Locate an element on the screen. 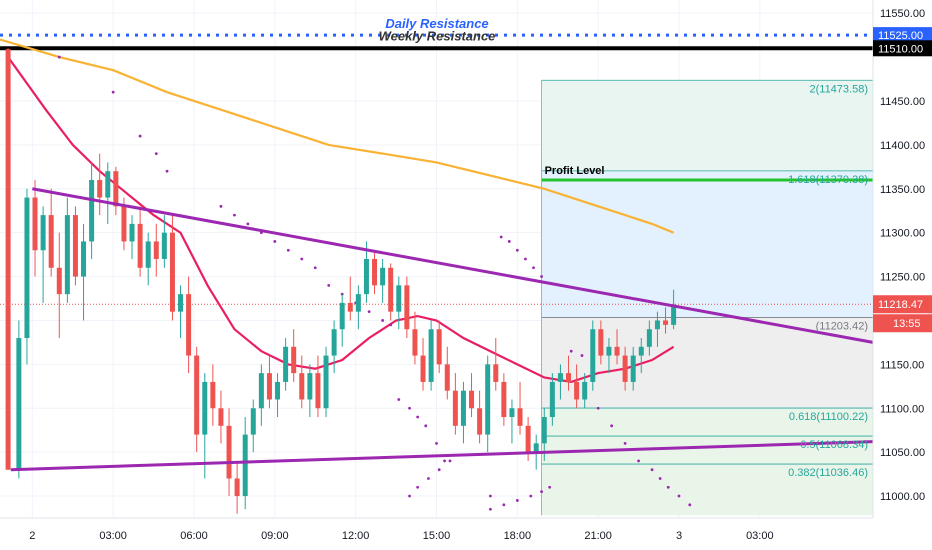 The image size is (932, 550). fib-level-label: 0.618(11100.22) is located at coordinates (828, 417).